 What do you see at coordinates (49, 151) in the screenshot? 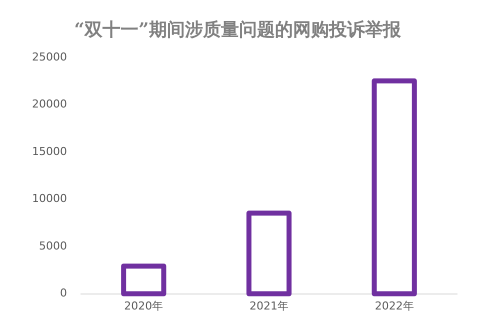
I see `y-tick-label: 15000` at bounding box center [49, 151].